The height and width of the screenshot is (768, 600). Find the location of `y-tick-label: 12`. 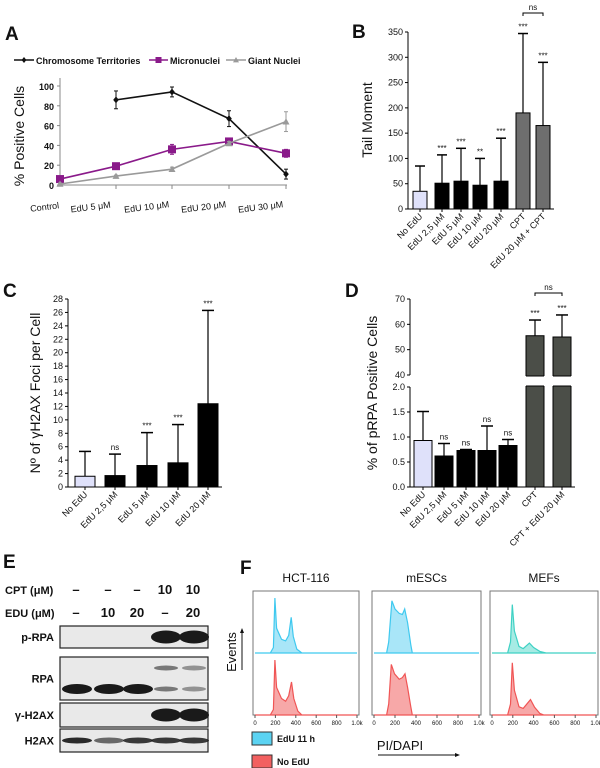

y-tick-label: 12 is located at coordinates (58, 406).